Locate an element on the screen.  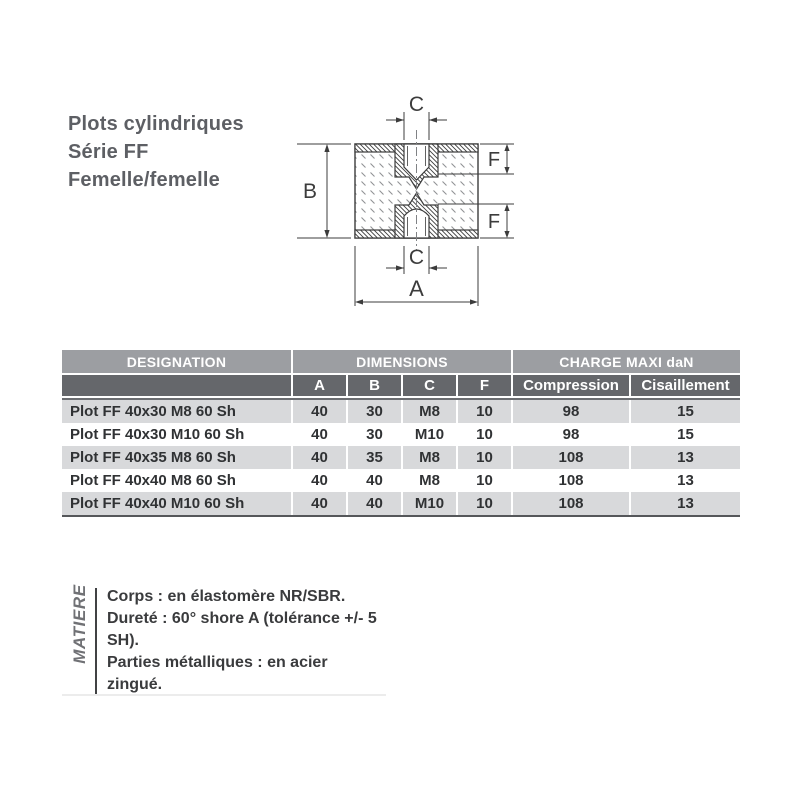
table-sub-header-row: A B C F Compression Cisaillement is located at coordinates (401, 385).